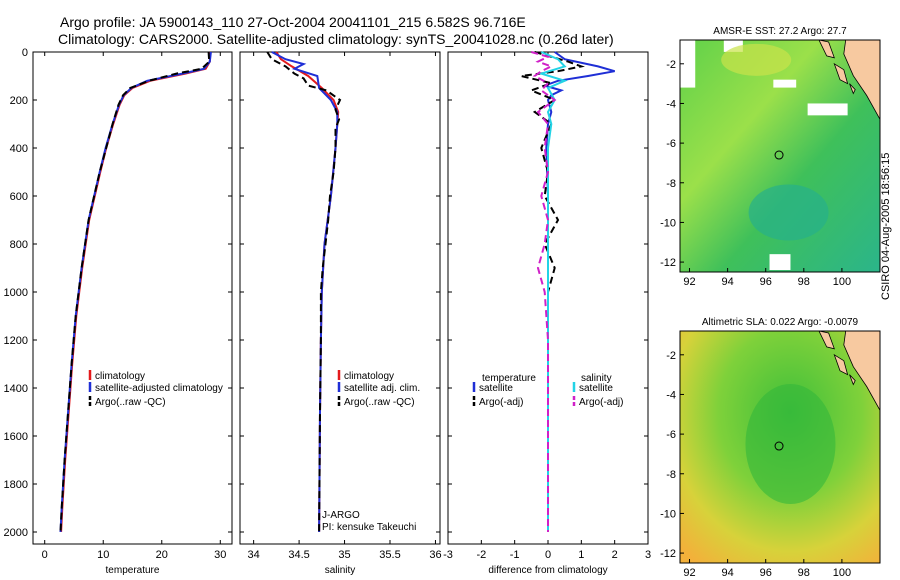 Image resolution: width=900 pixels, height=580 pixels. I want to click on series-line-salinity-argo, so click(544, 291).